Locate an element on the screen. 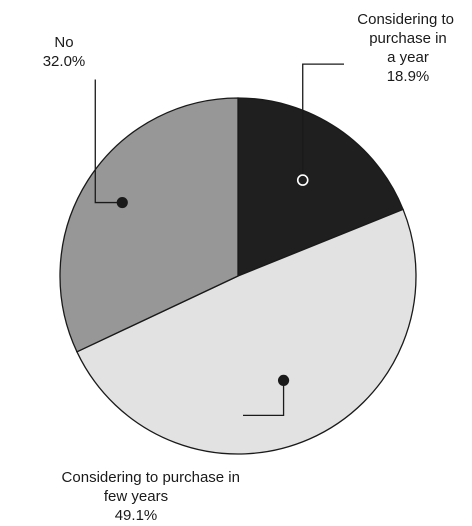 The height and width of the screenshot is (526, 472). slice-3-leader-line is located at coordinates (108, 141).